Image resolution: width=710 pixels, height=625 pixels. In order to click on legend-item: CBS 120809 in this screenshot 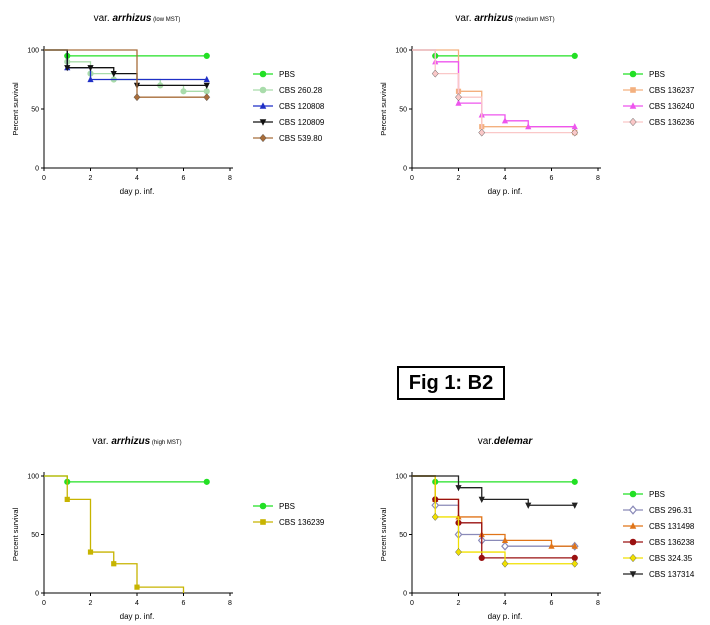, I will do `click(289, 122)`.